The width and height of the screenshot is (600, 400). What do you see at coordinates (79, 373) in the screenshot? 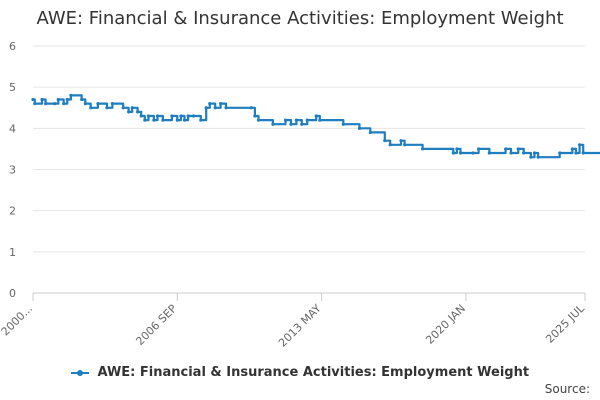
I see `legend-line-marker-icon` at bounding box center [79, 373].